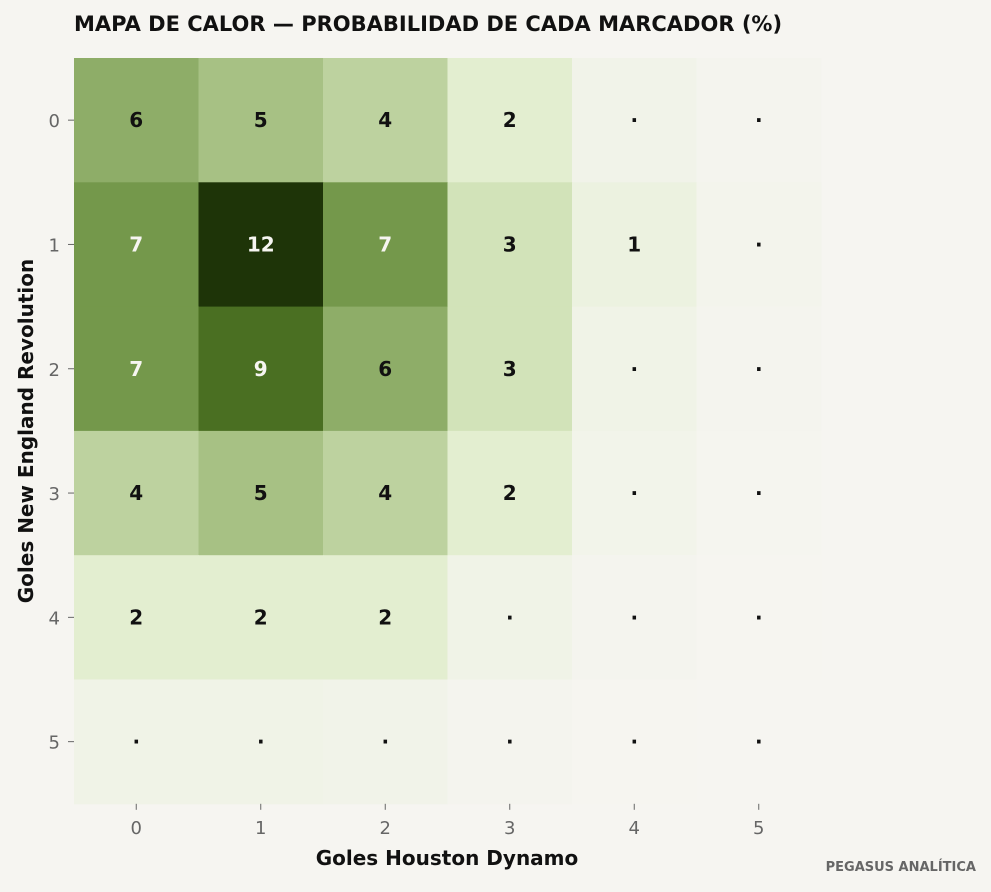 The image size is (991, 892). I want to click on cell-value-label: 12, so click(261, 244).